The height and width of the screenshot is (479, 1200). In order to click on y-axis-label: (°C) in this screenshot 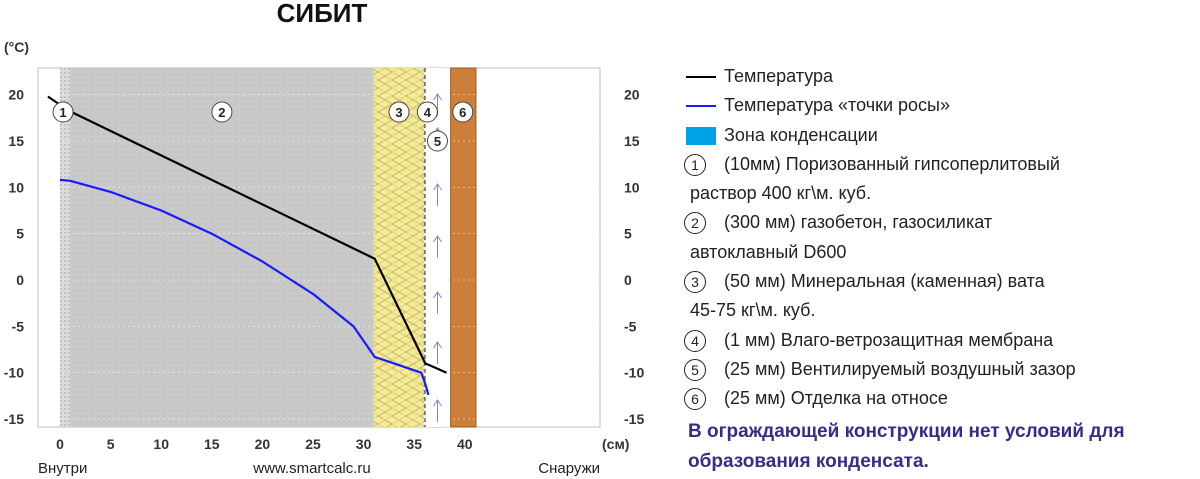, I will do `click(16, 47)`.